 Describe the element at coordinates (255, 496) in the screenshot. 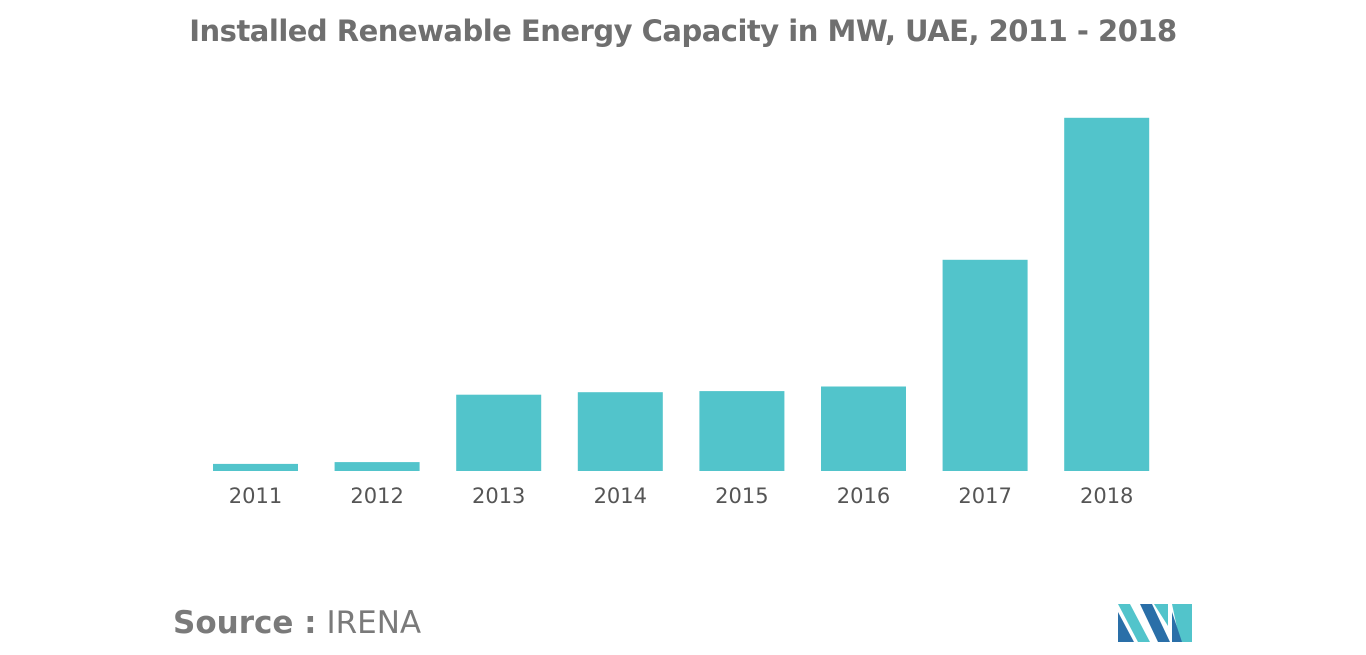

I see `x-tick-label-2011: 2011` at that location.